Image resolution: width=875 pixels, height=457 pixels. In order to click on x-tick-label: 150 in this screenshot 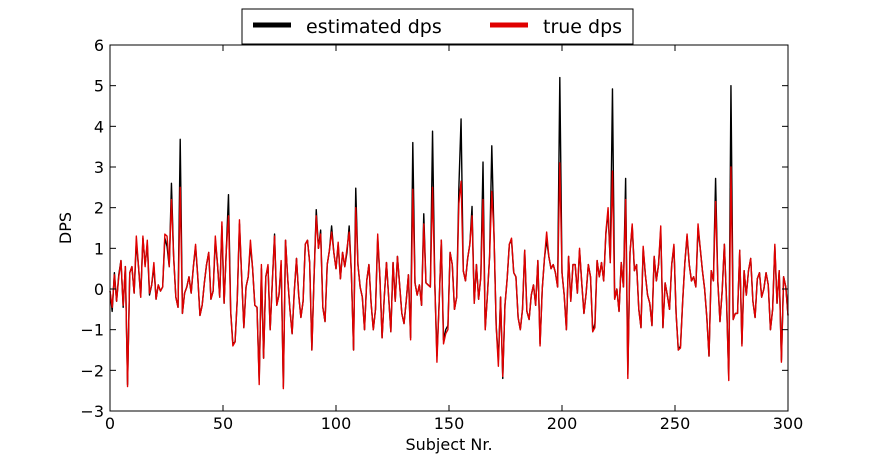, I will do `click(449, 423)`.